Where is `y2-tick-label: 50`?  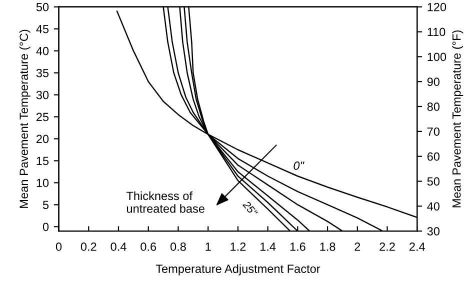 y2-tick-label: 50 is located at coordinates (433, 181).